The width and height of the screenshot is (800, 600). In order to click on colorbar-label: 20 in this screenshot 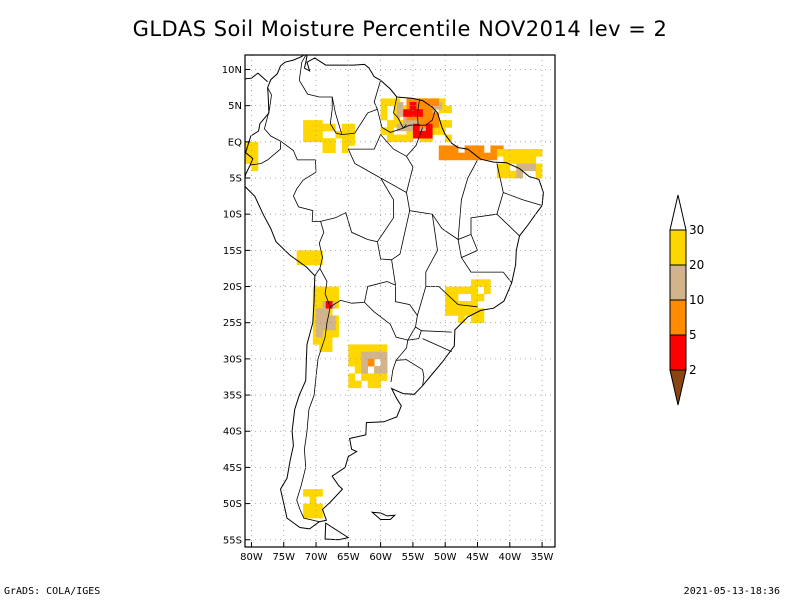, I will do `click(696, 265)`.